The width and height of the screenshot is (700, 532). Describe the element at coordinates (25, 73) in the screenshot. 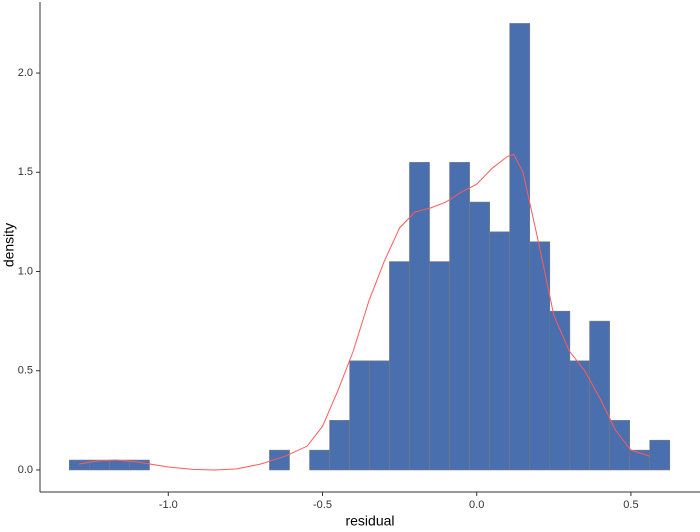

I see `y-tick-label: 2.0` at that location.